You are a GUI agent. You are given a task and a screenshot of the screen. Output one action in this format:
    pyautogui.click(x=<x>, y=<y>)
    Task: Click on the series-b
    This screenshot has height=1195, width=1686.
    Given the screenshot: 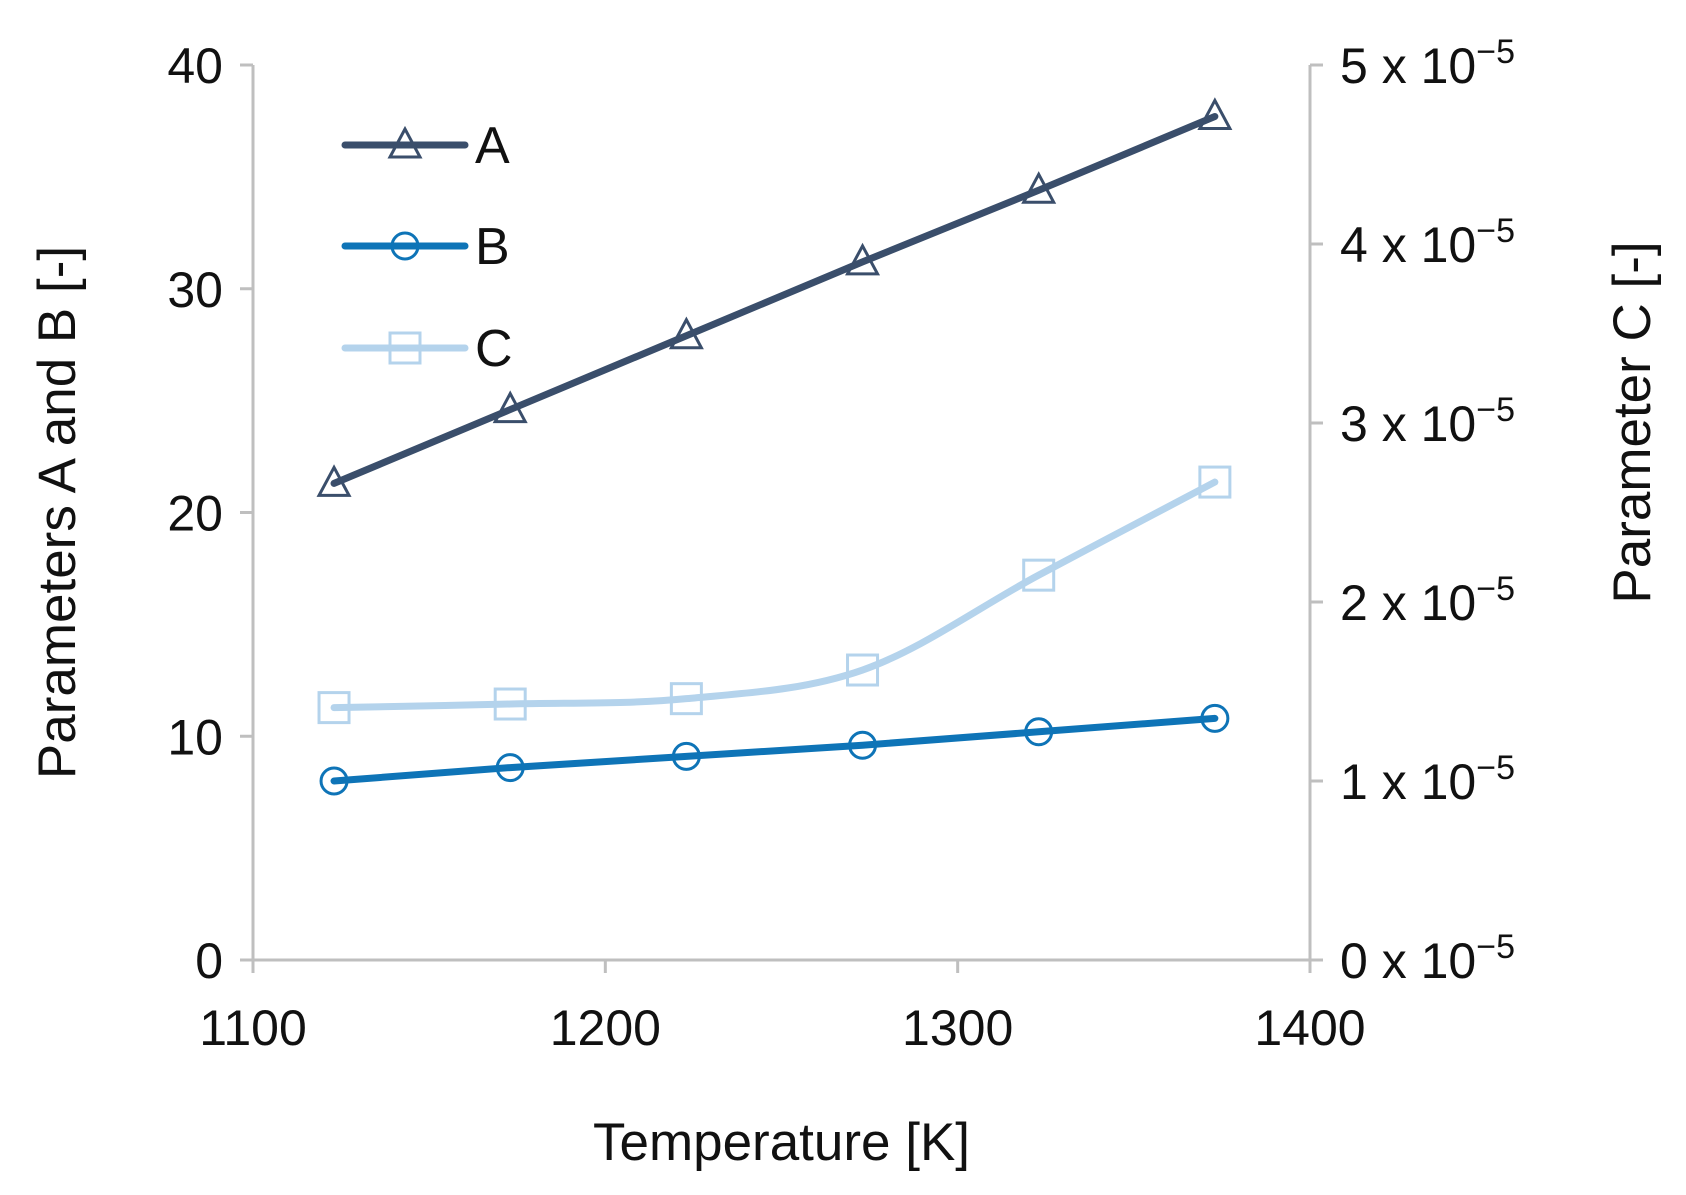 What is the action you would take?
    pyautogui.click(x=774, y=749)
    